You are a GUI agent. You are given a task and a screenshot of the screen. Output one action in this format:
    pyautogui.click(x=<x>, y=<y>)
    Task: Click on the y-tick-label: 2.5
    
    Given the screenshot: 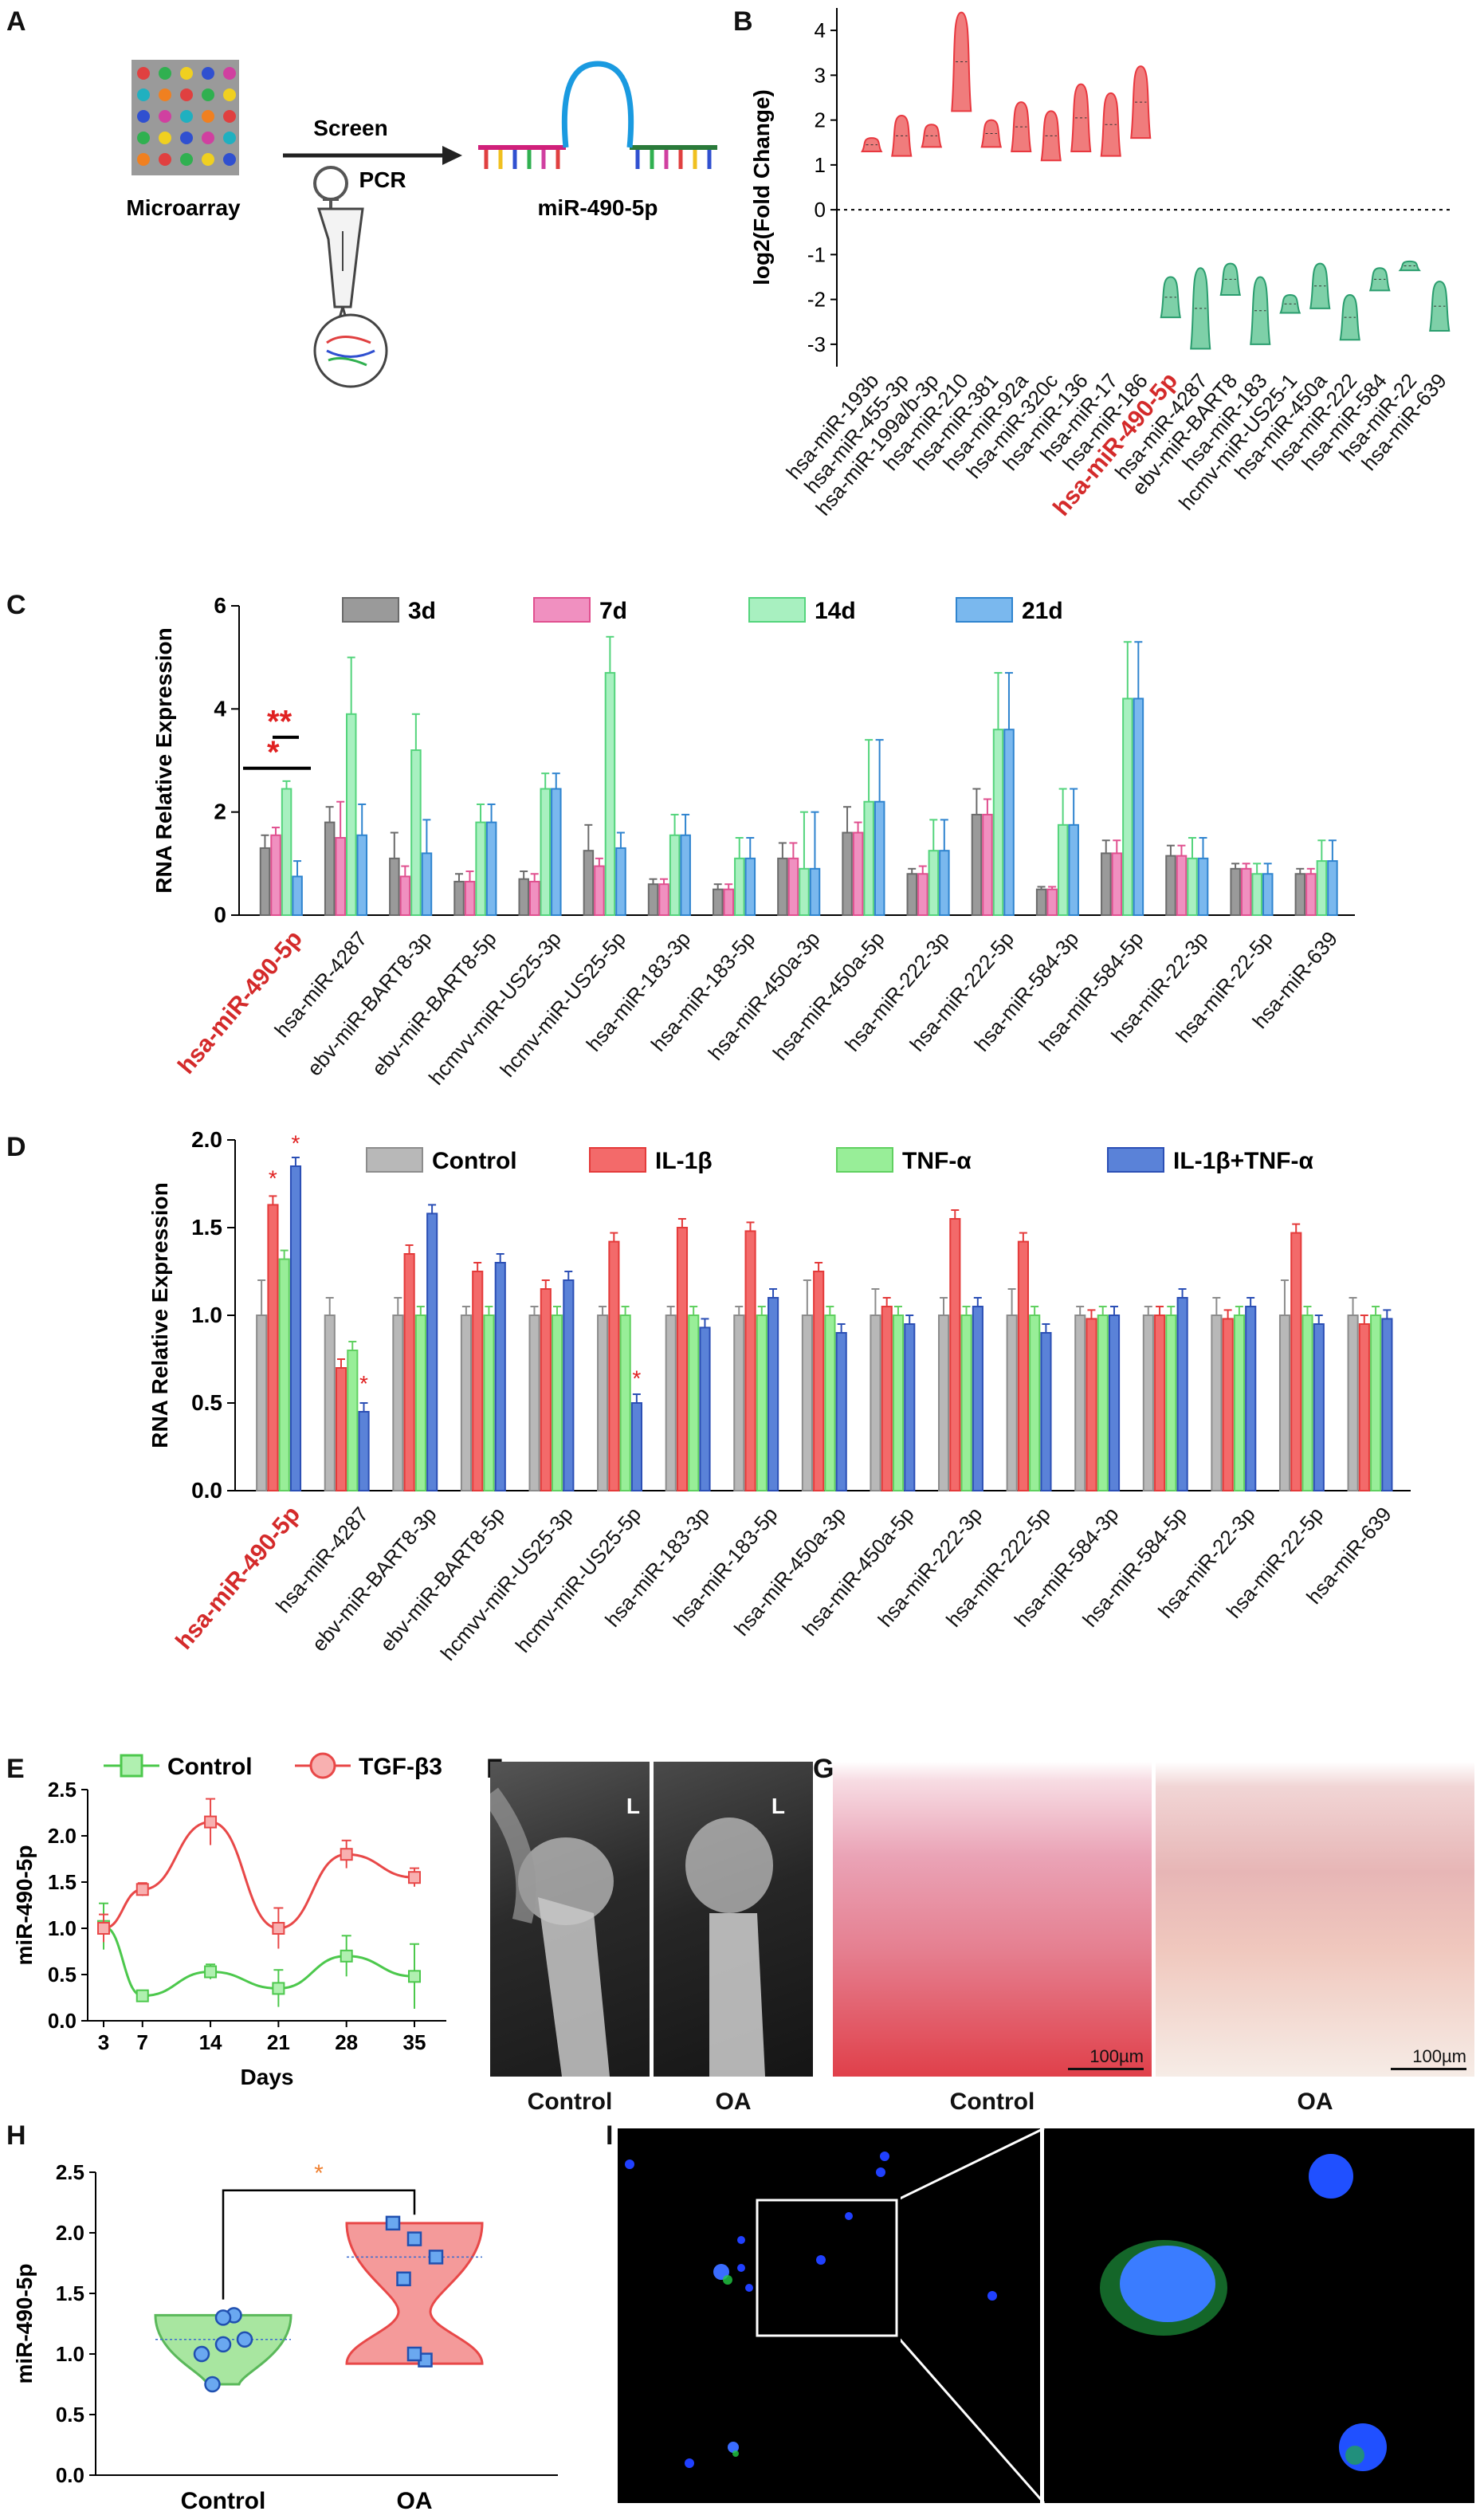 What is the action you would take?
    pyautogui.click(x=70, y=2172)
    